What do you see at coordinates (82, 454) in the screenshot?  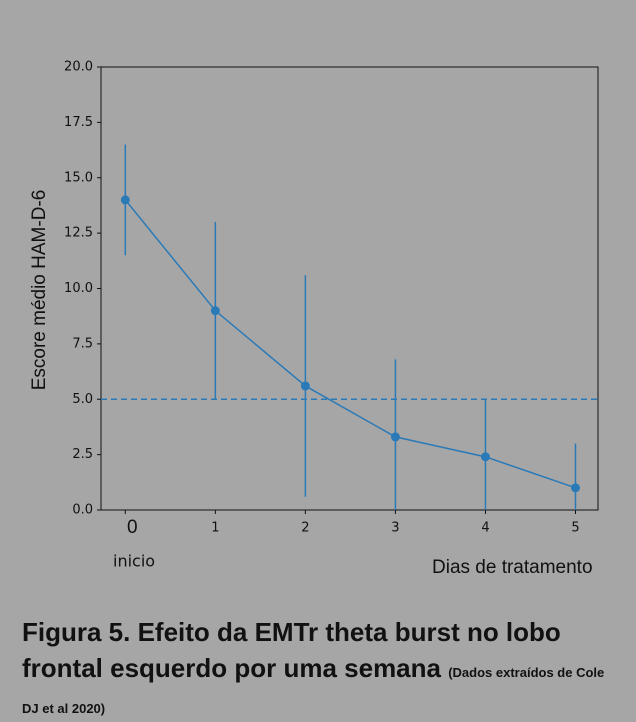 I see `y-tick-label: 2.5` at bounding box center [82, 454].